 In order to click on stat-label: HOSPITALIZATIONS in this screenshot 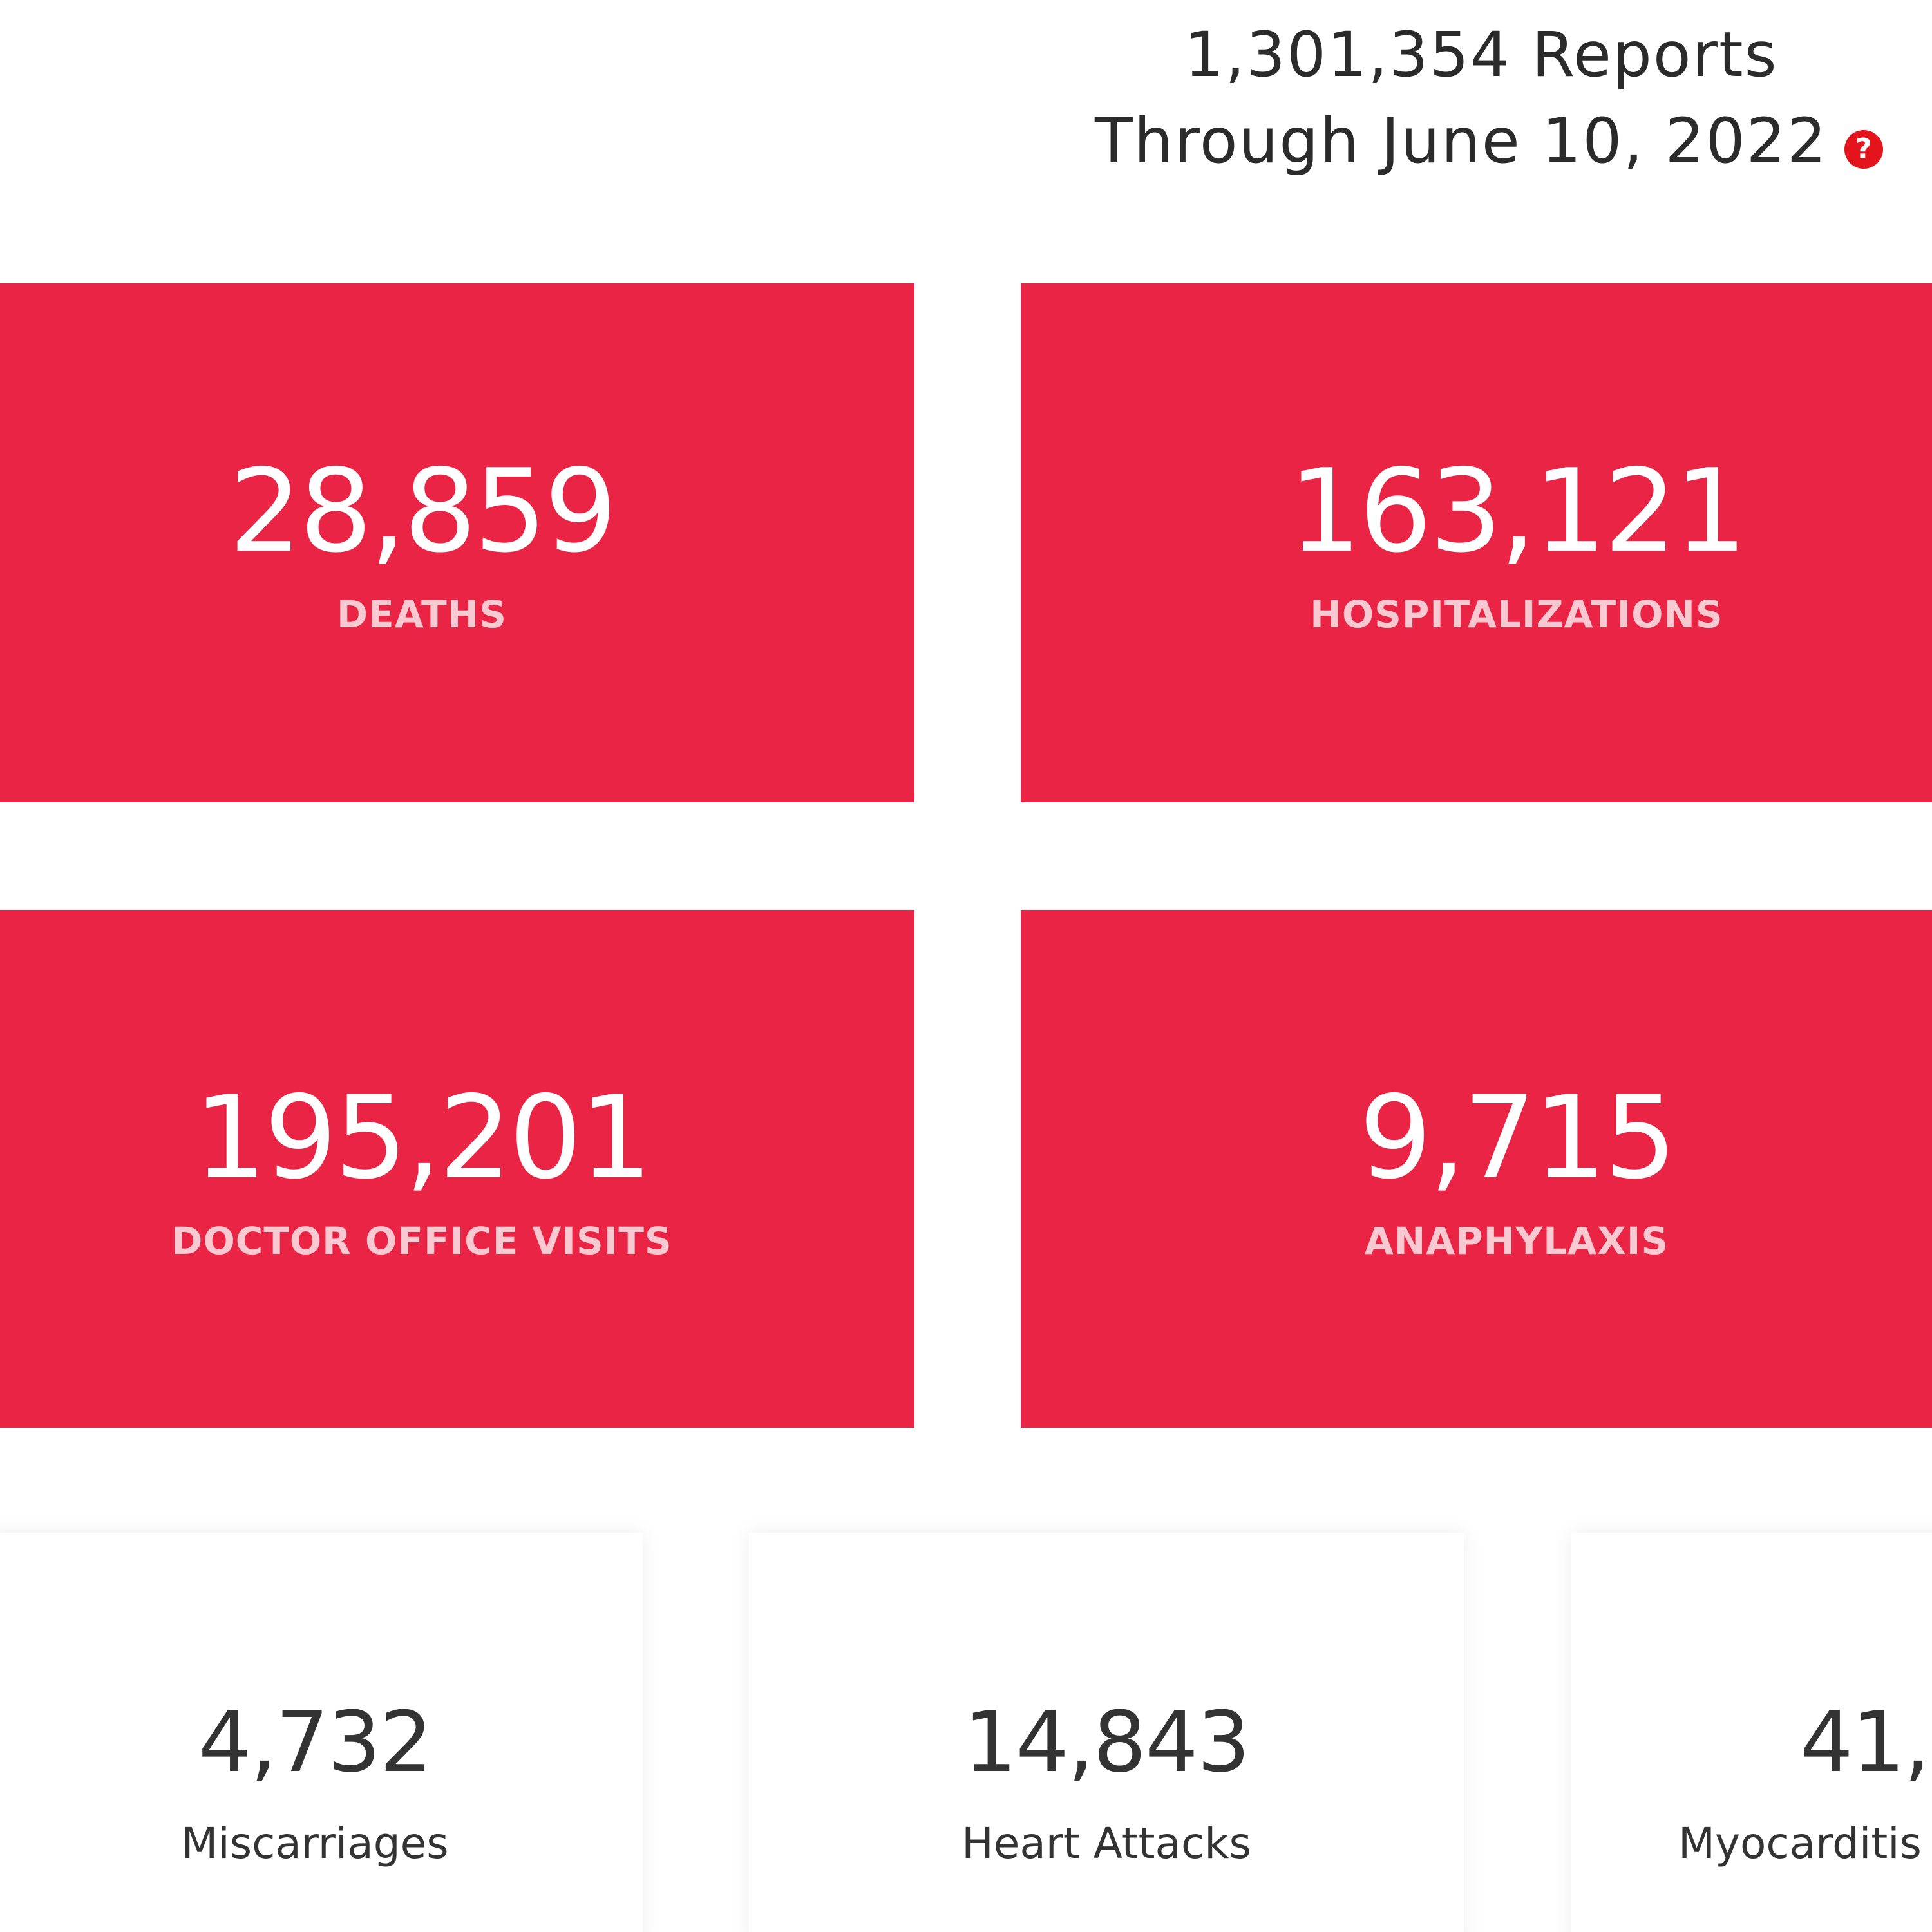, I will do `click(1516, 614)`.